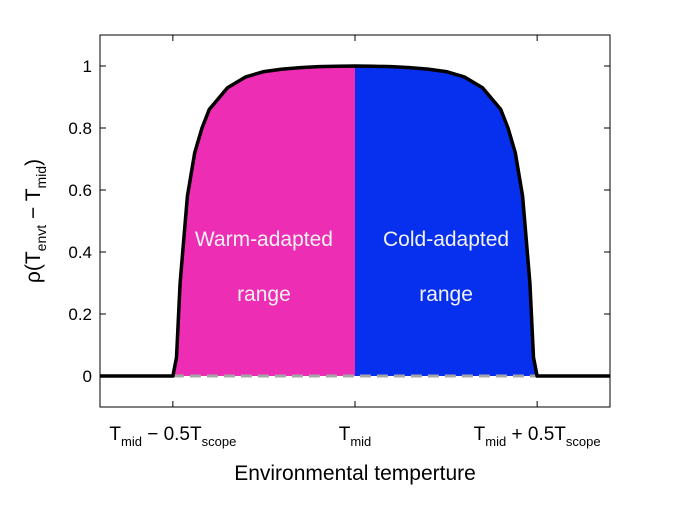  I want to click on x-tick-label-1: Tmid, so click(355, 436).